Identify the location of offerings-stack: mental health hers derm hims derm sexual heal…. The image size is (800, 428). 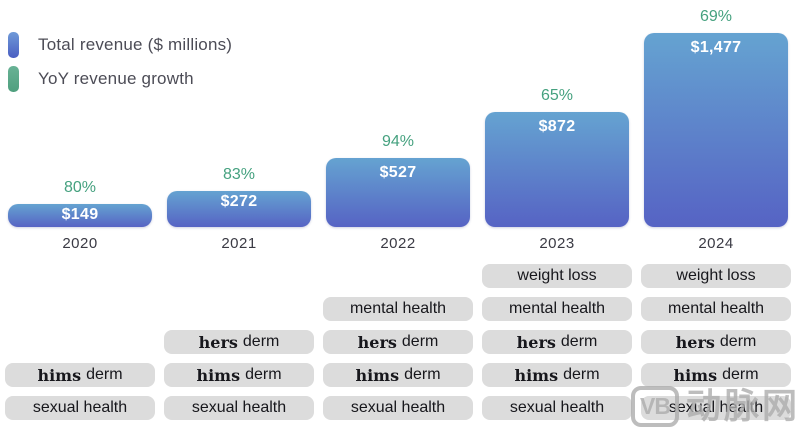
(398, 358).